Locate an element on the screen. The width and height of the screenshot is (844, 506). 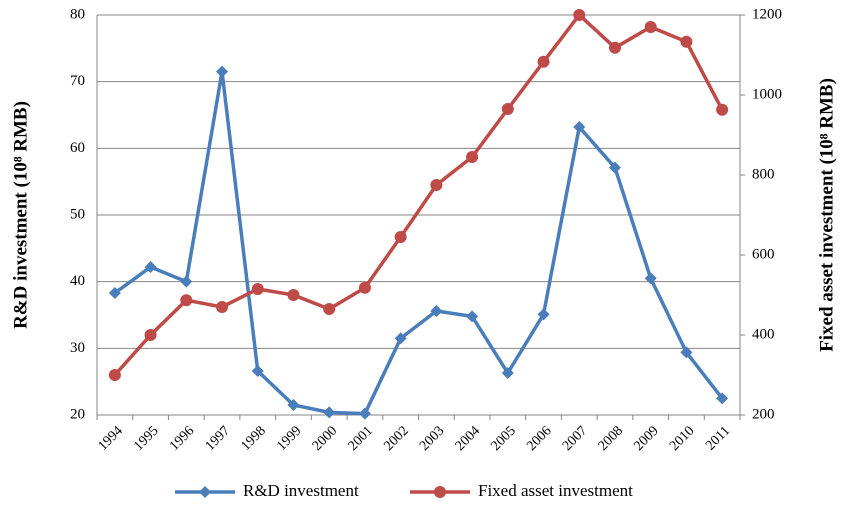
x-tick-label: 2007 is located at coordinates (575, 438).